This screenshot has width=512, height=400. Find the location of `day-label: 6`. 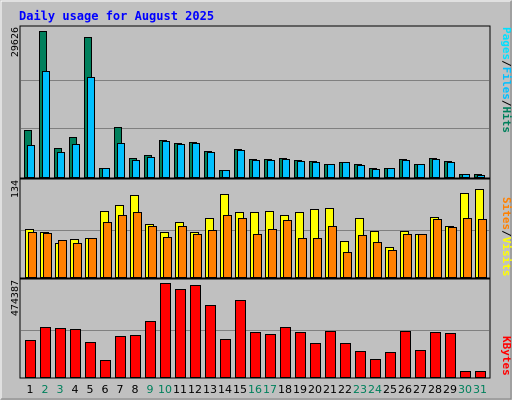

day-label: 6 is located at coordinates (105, 389).